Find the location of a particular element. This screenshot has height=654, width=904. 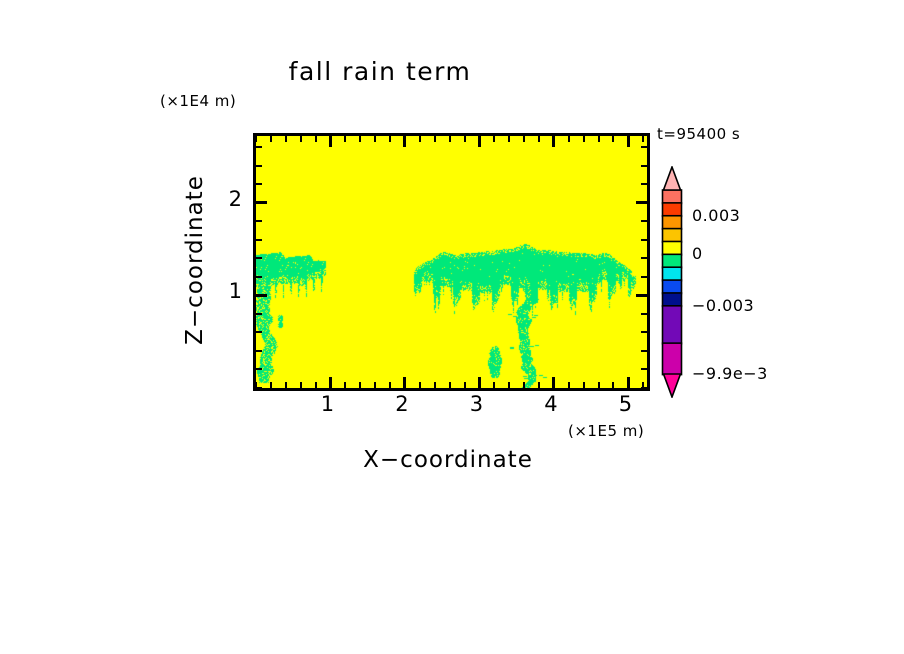

x-tick-label: 4 is located at coordinates (551, 404).